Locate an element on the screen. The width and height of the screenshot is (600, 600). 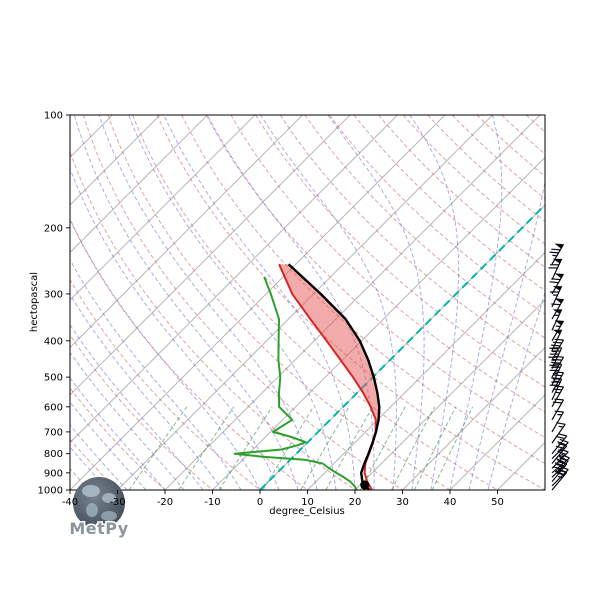
surface-parcel-marker is located at coordinates (365, 485).